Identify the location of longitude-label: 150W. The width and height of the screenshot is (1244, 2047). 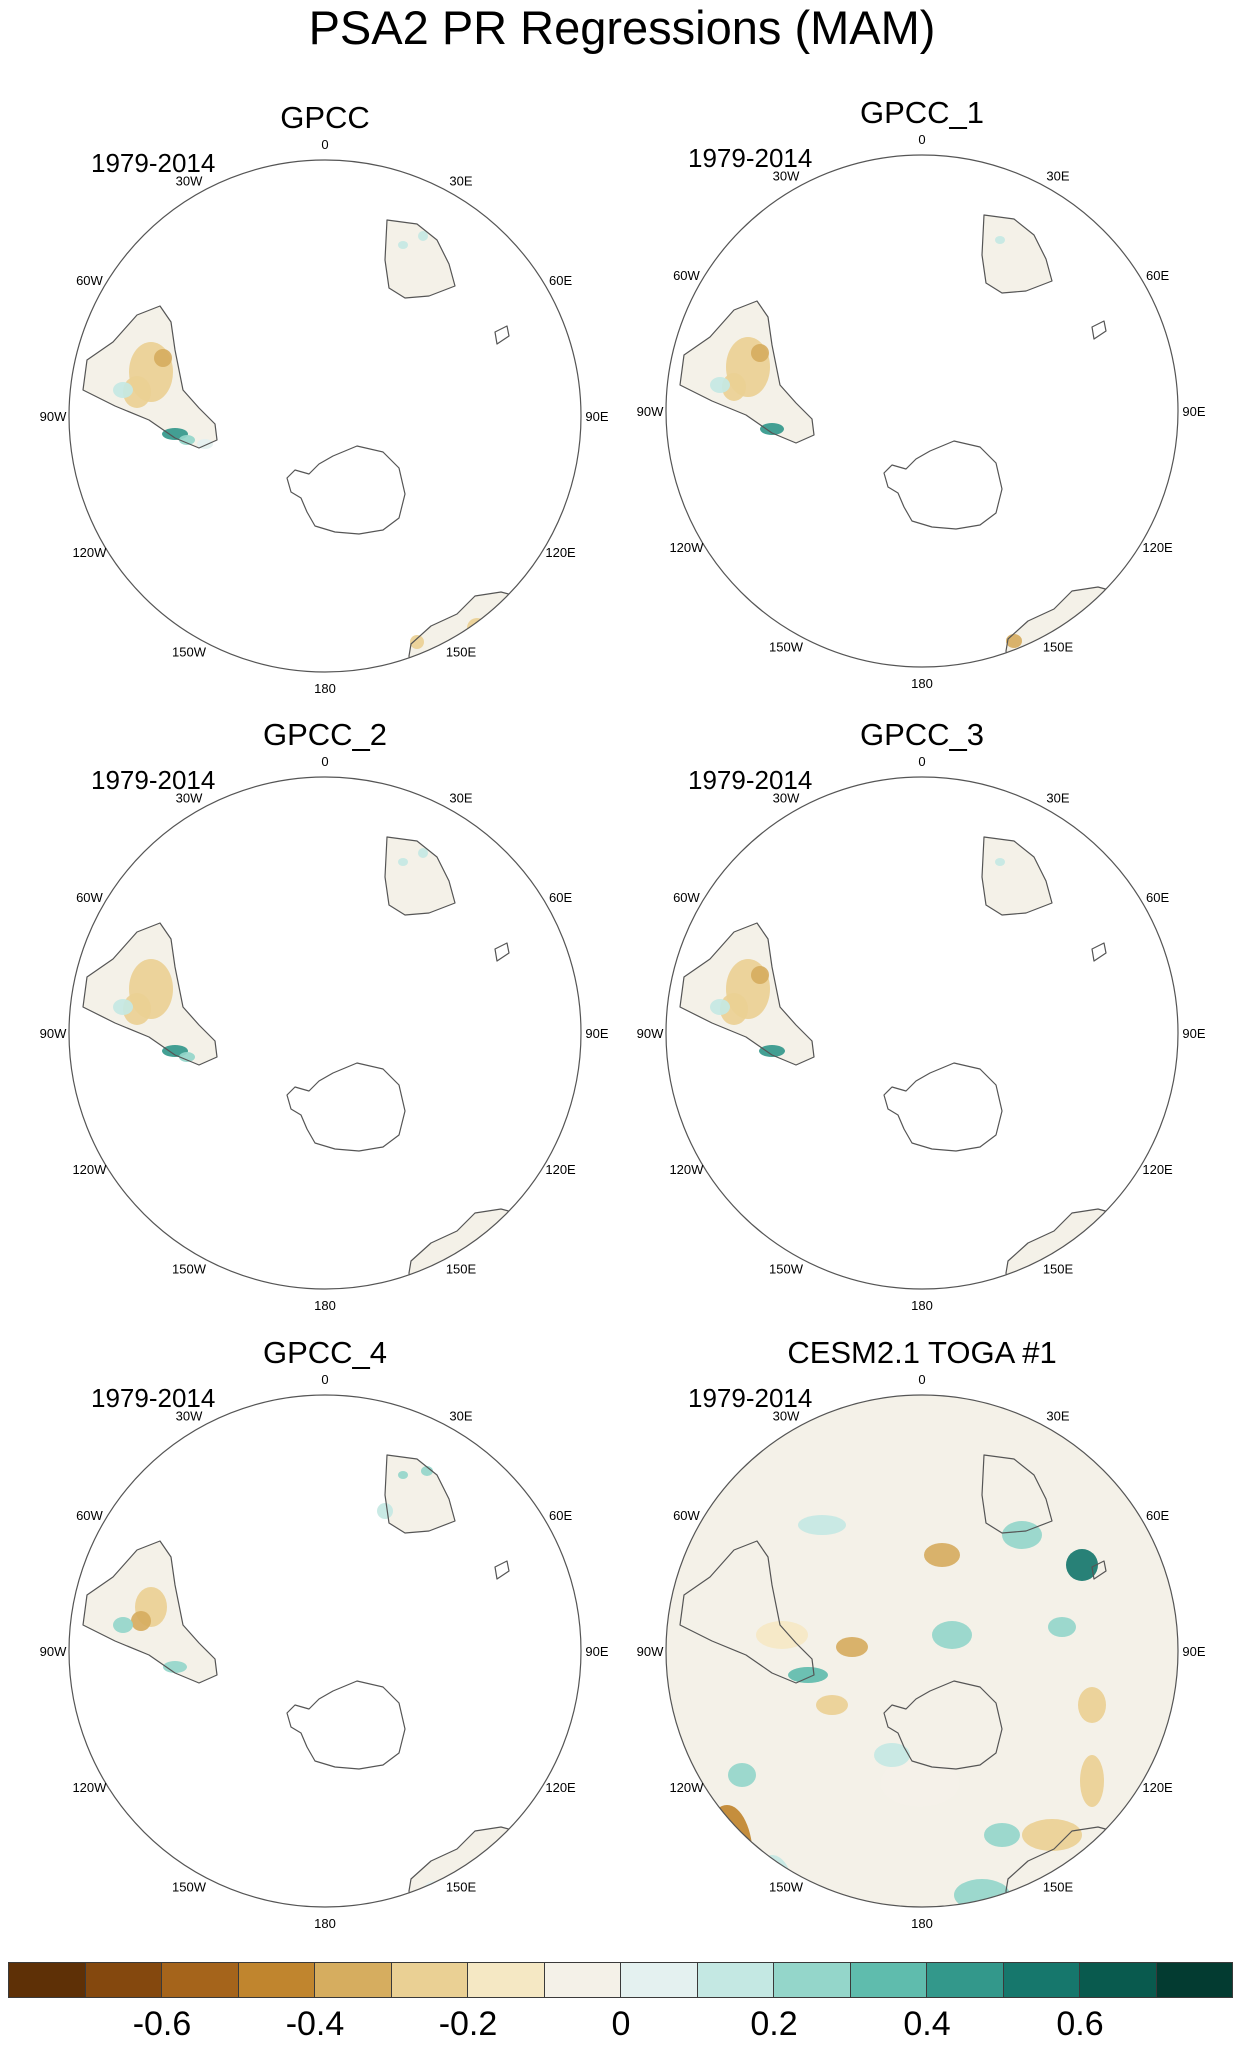
(786, 1887).